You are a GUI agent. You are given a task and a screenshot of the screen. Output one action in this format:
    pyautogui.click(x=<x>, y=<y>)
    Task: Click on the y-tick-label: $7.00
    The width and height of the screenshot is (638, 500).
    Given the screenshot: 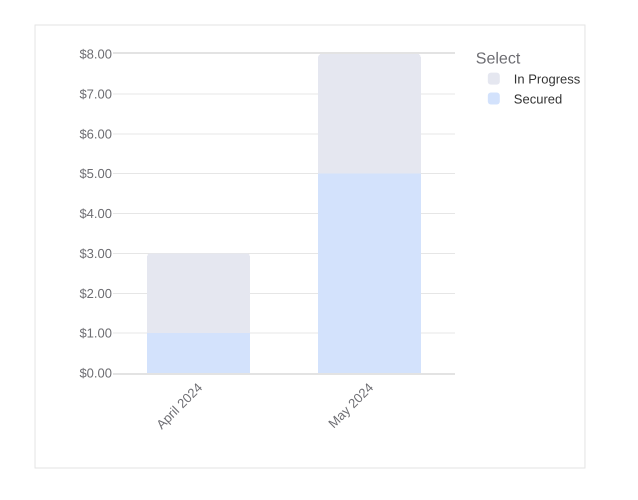 What is the action you would take?
    pyautogui.click(x=95, y=94)
    